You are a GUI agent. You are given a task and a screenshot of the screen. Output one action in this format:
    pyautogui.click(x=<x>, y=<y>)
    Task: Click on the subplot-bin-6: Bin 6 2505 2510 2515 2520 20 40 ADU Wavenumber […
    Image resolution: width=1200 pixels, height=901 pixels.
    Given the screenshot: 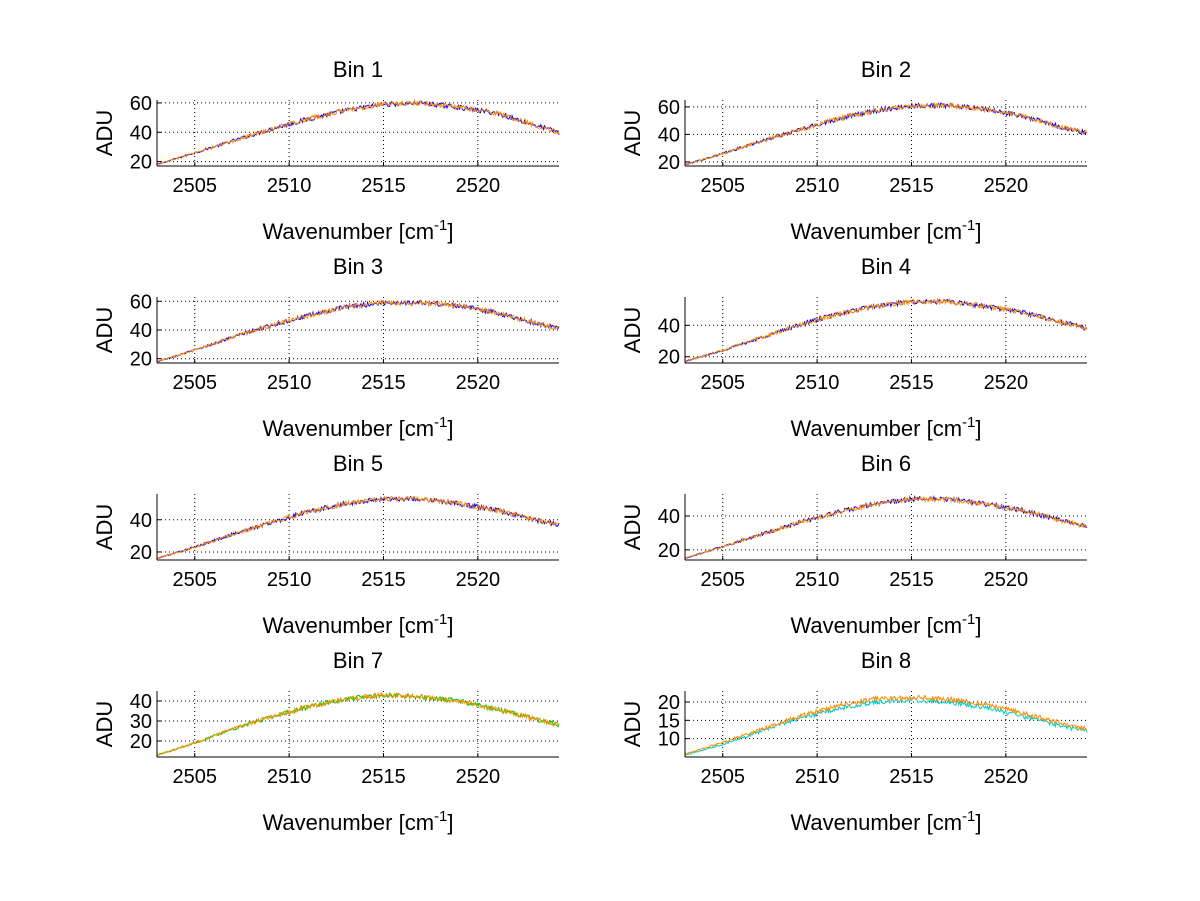 What is the action you would take?
    pyautogui.click(x=854, y=544)
    